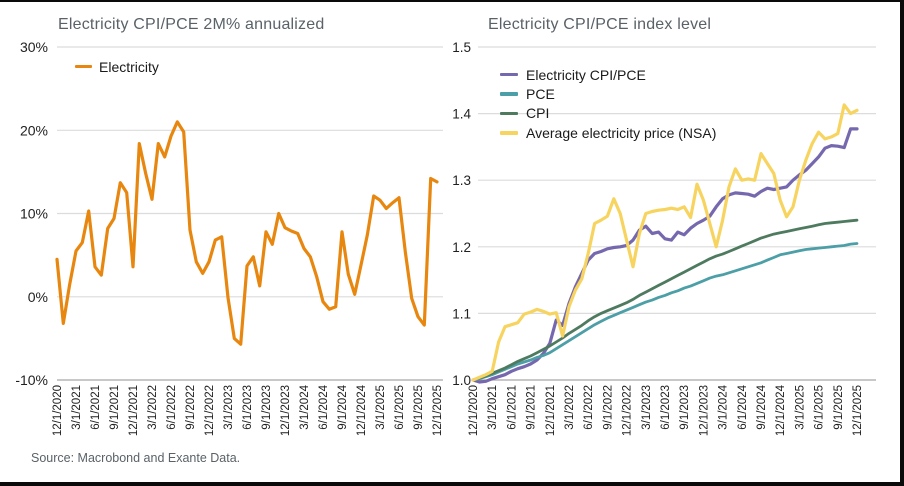 This screenshot has width=904, height=486. Describe the element at coordinates (136, 458) in the screenshot. I see `source-note: Source: Macrobond and Exante Data.` at that location.